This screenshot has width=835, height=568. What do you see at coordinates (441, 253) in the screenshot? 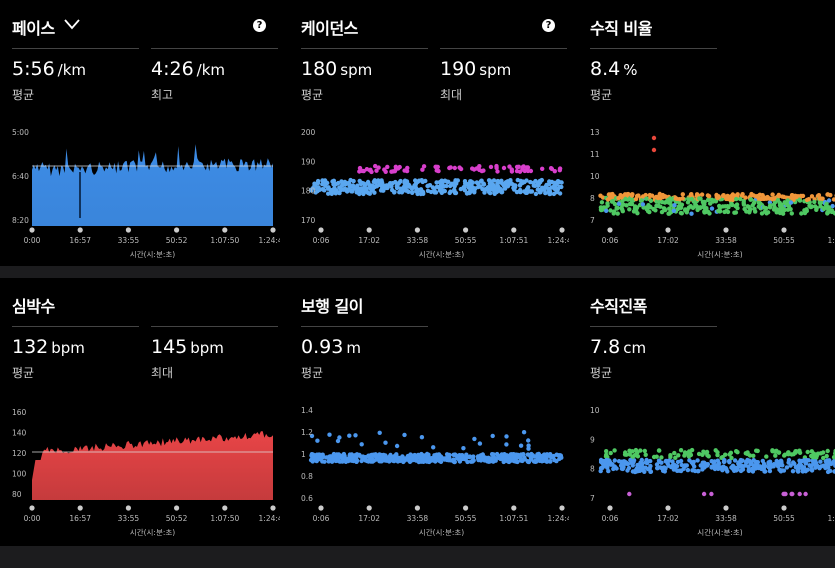
I see `x-axis-title: 시간(시:분:초)` at bounding box center [441, 253].